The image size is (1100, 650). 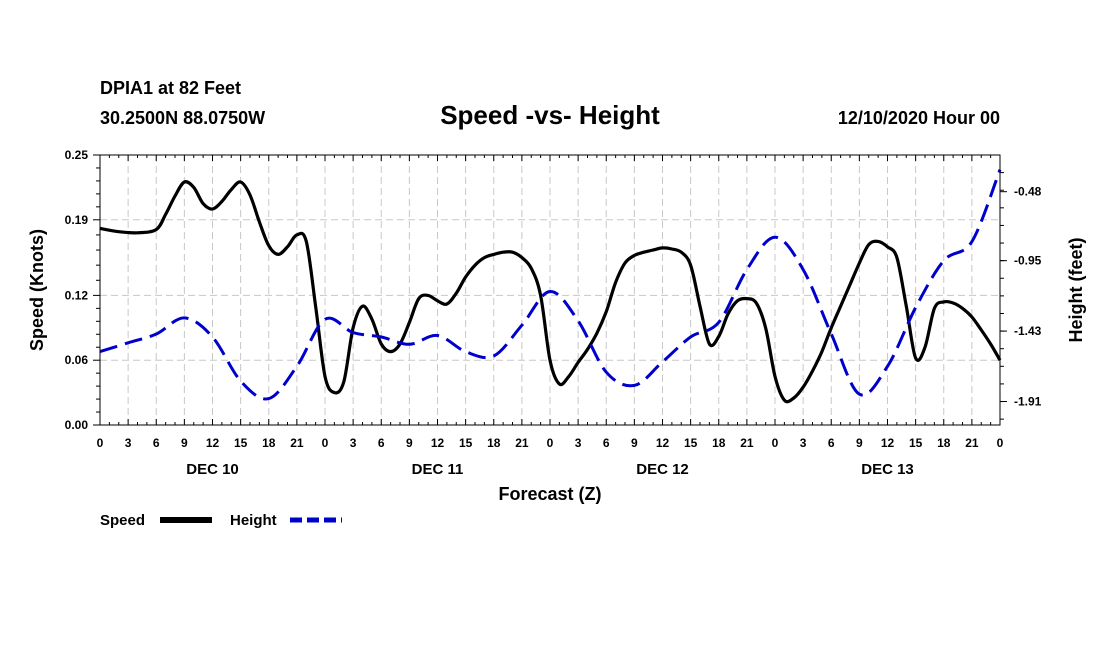 What do you see at coordinates (182, 118) in the screenshot?
I see `coordinates-label: 30.2500N 88.0750W` at bounding box center [182, 118].